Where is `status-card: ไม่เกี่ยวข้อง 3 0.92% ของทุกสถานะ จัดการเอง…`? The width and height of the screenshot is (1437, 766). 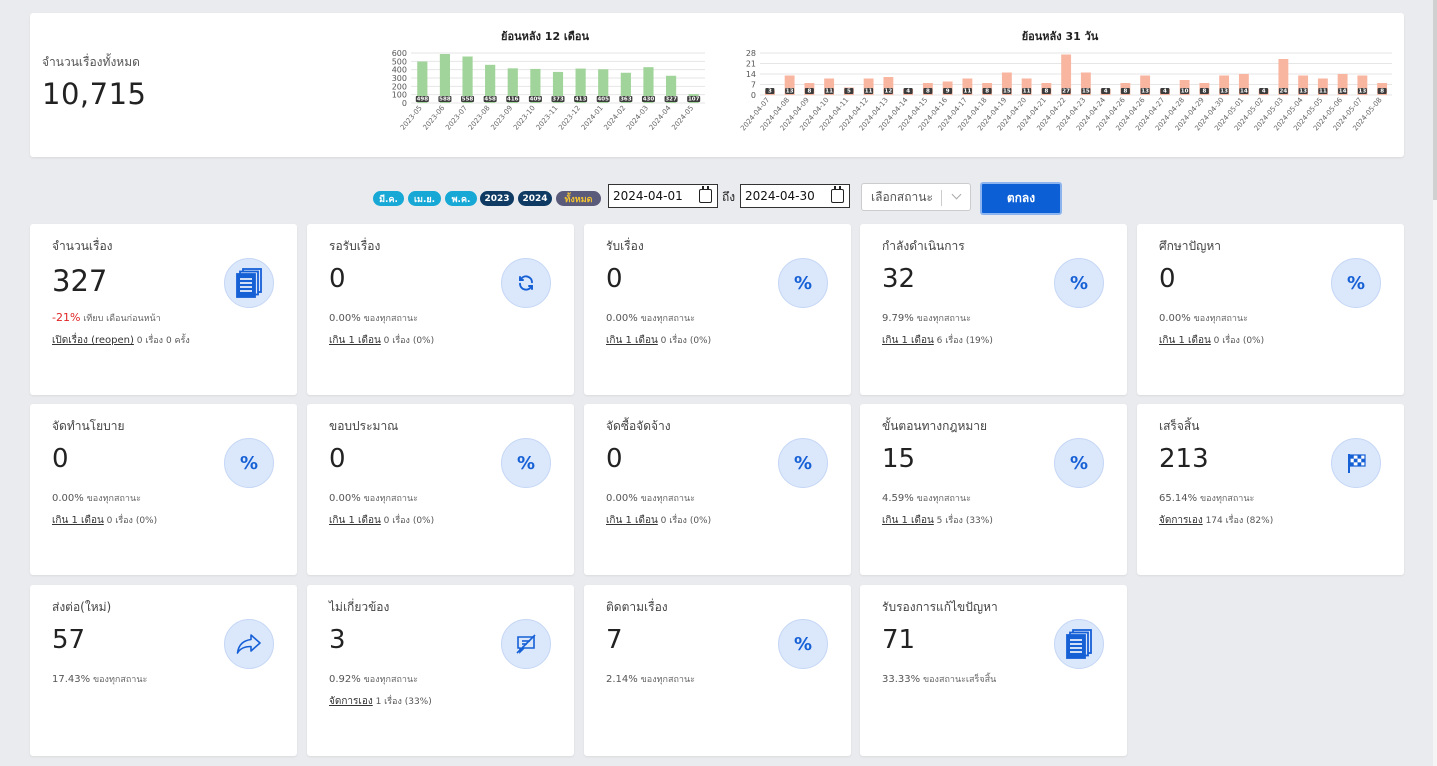 status-card: ไม่เกี่ยวข้อง 3 0.92% ของทุกสถานะ จัดการเอง… is located at coordinates (440, 670).